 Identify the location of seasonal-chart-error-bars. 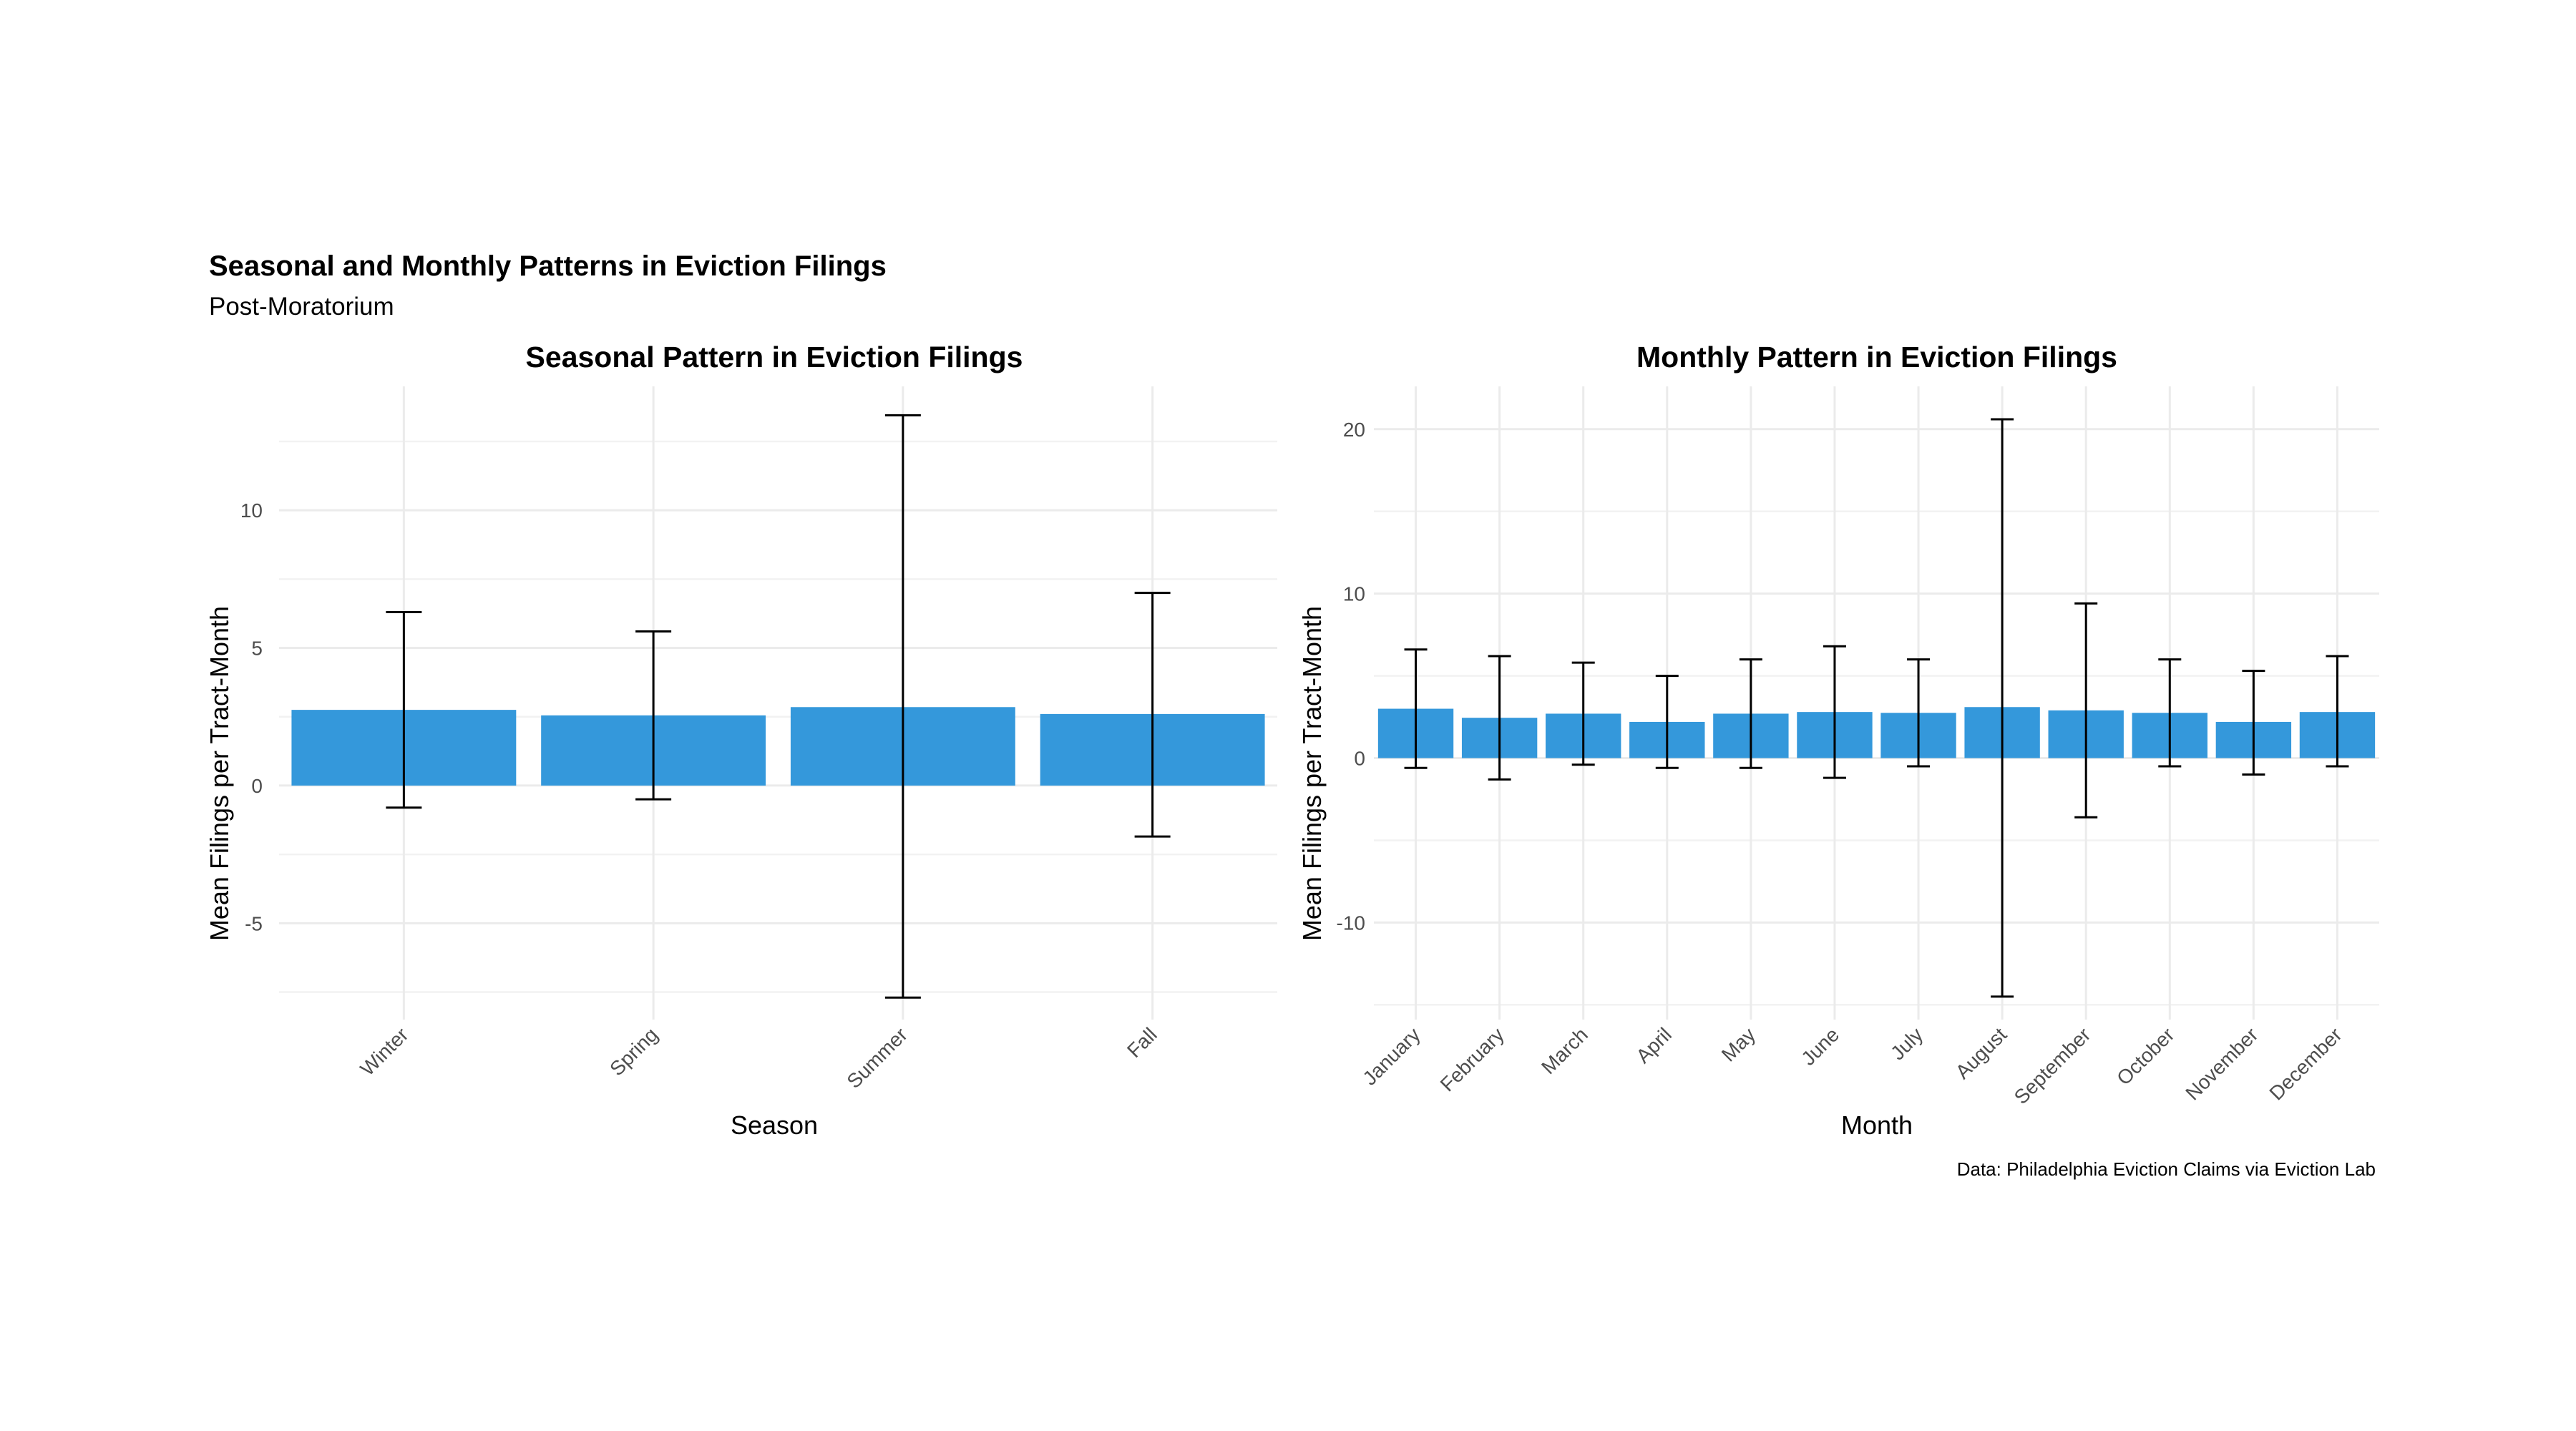
(778, 706).